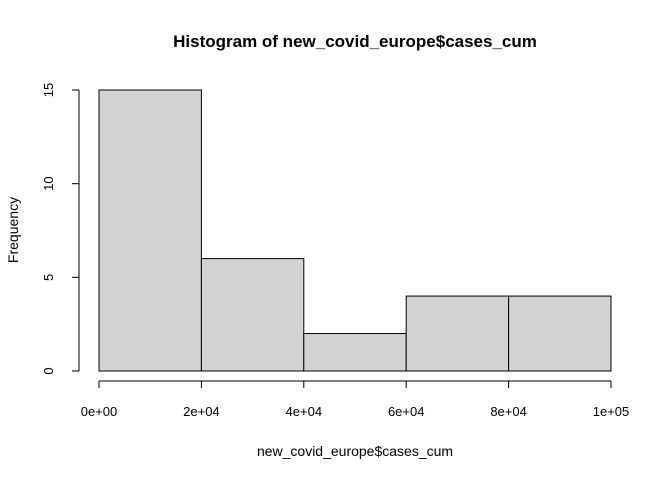 The height and width of the screenshot is (480, 672). Describe the element at coordinates (48, 90) in the screenshot. I see `y-tick-label-4: 15` at that location.